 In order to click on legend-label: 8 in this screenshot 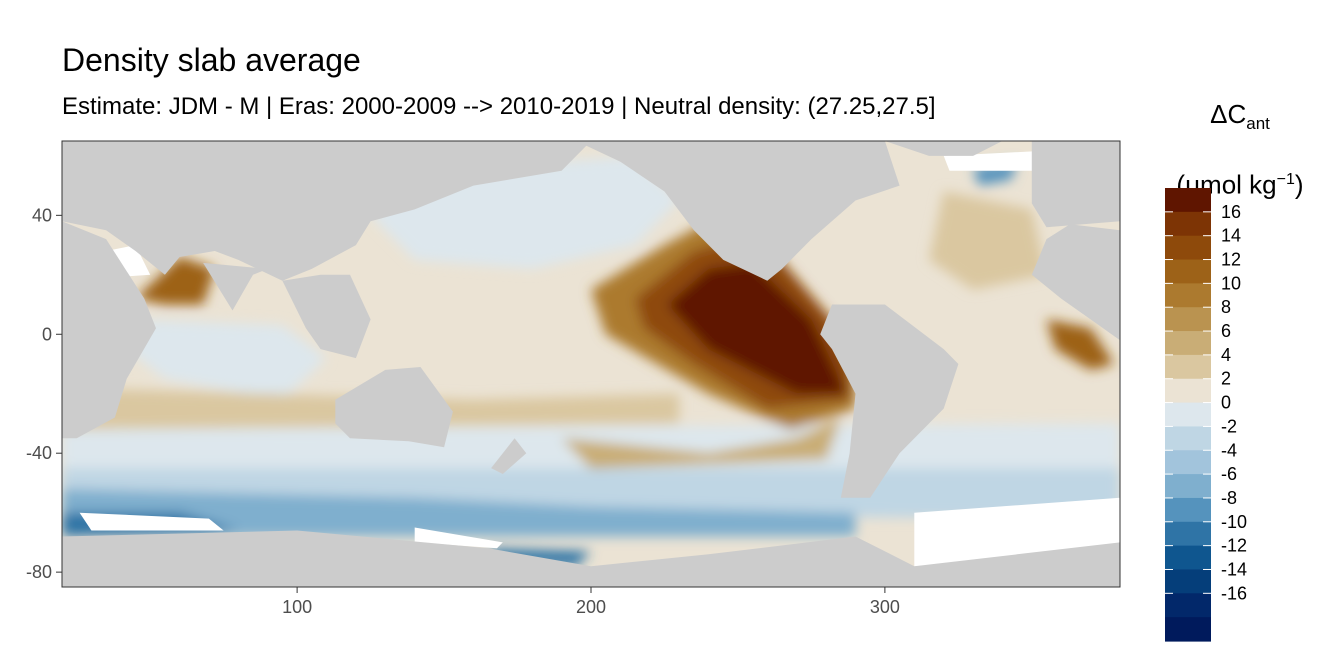, I will do `click(1226, 307)`.